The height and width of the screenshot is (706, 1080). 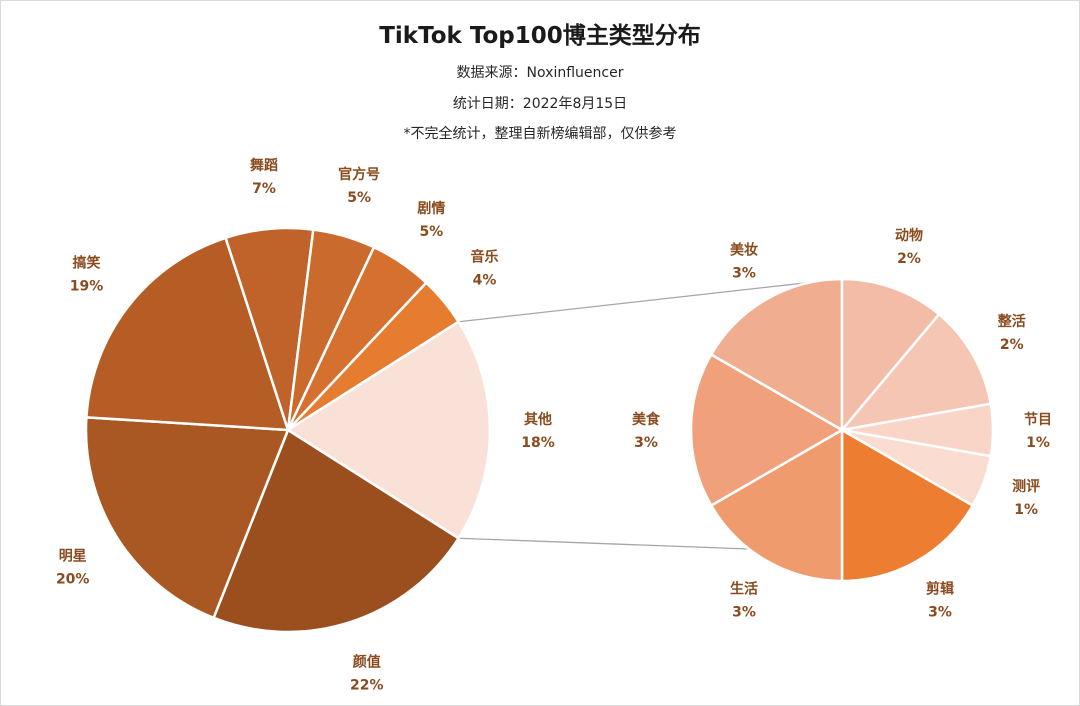 I want to click on main-label-5: 剧情 5%, so click(x=431, y=220).